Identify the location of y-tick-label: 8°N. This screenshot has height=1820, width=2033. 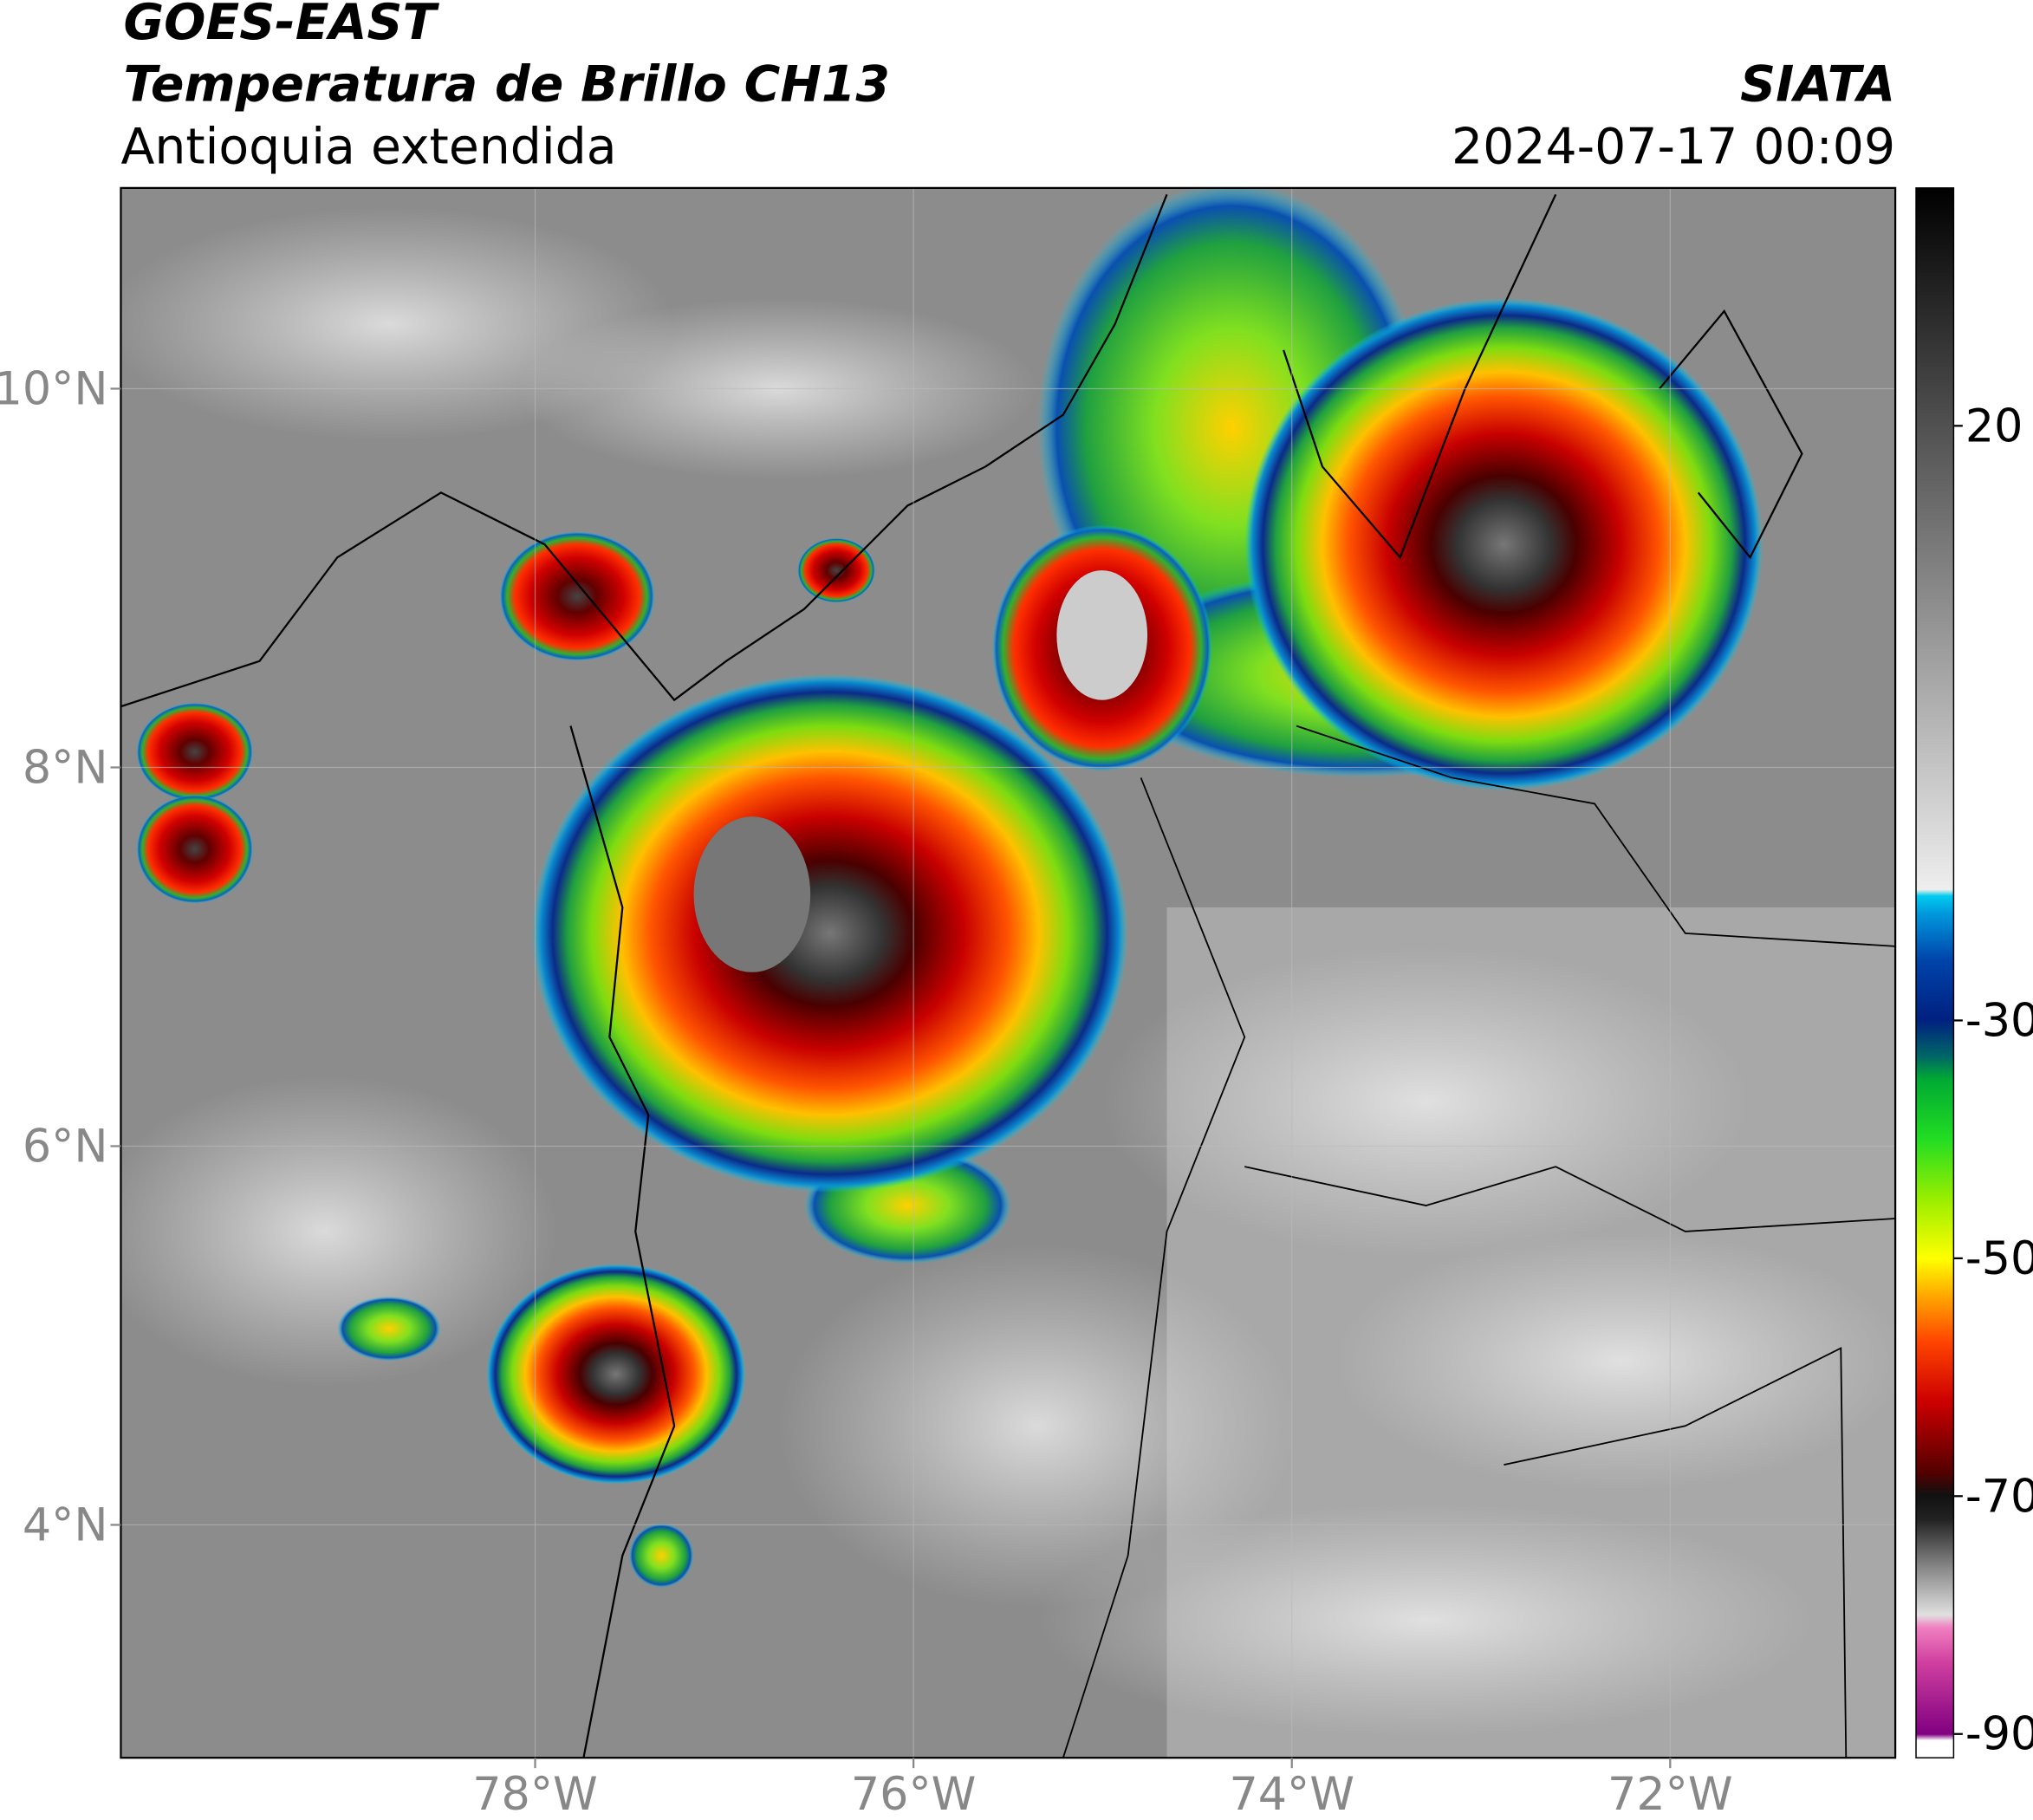
(65, 767).